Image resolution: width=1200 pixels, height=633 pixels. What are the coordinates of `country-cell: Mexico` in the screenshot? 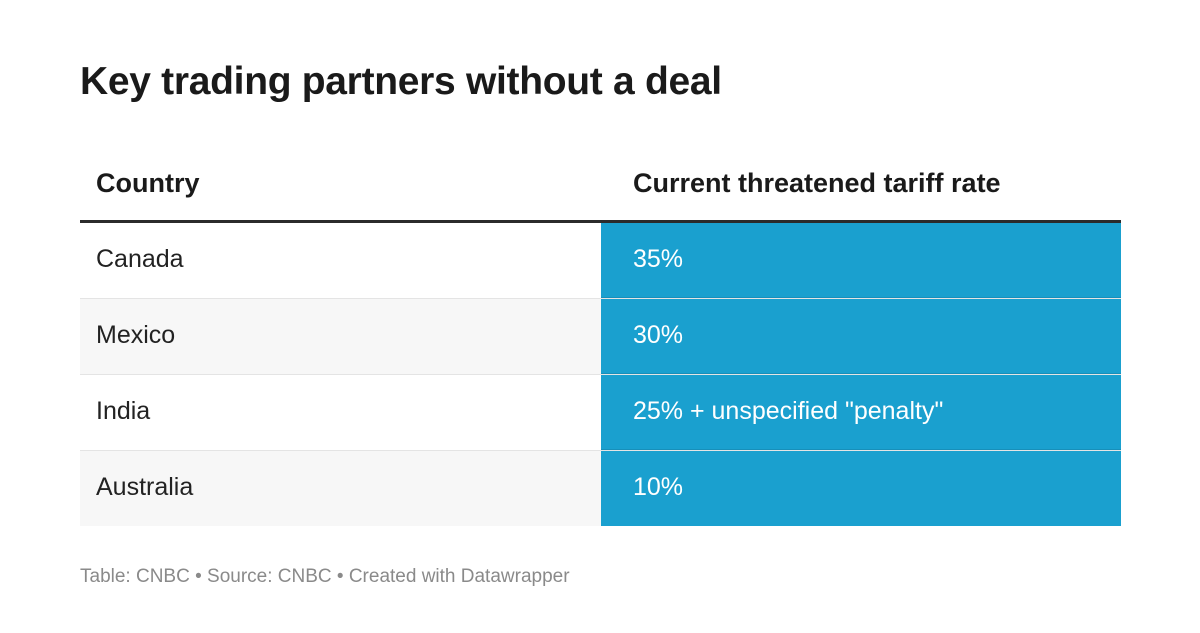 It's located at (340, 336).